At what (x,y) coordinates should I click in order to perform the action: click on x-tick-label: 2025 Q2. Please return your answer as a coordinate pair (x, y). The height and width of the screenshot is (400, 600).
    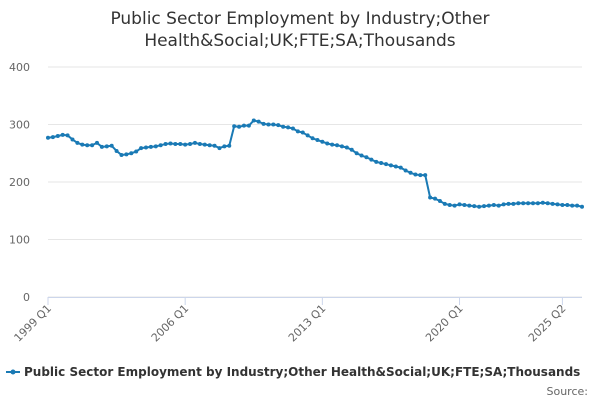
    Looking at the image, I should click on (547, 323).